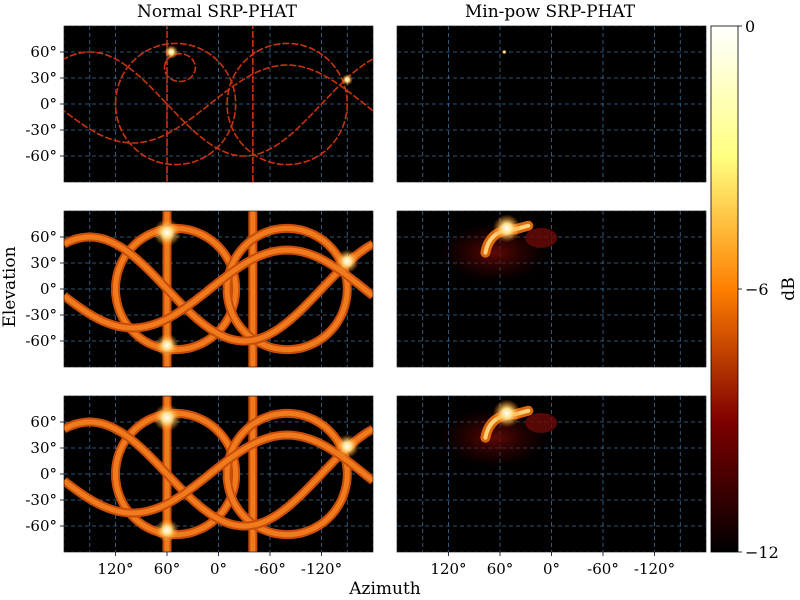 This screenshot has width=800, height=600. I want to click on colorbar-ticks: 0 −6 −12, so click(758, 289).